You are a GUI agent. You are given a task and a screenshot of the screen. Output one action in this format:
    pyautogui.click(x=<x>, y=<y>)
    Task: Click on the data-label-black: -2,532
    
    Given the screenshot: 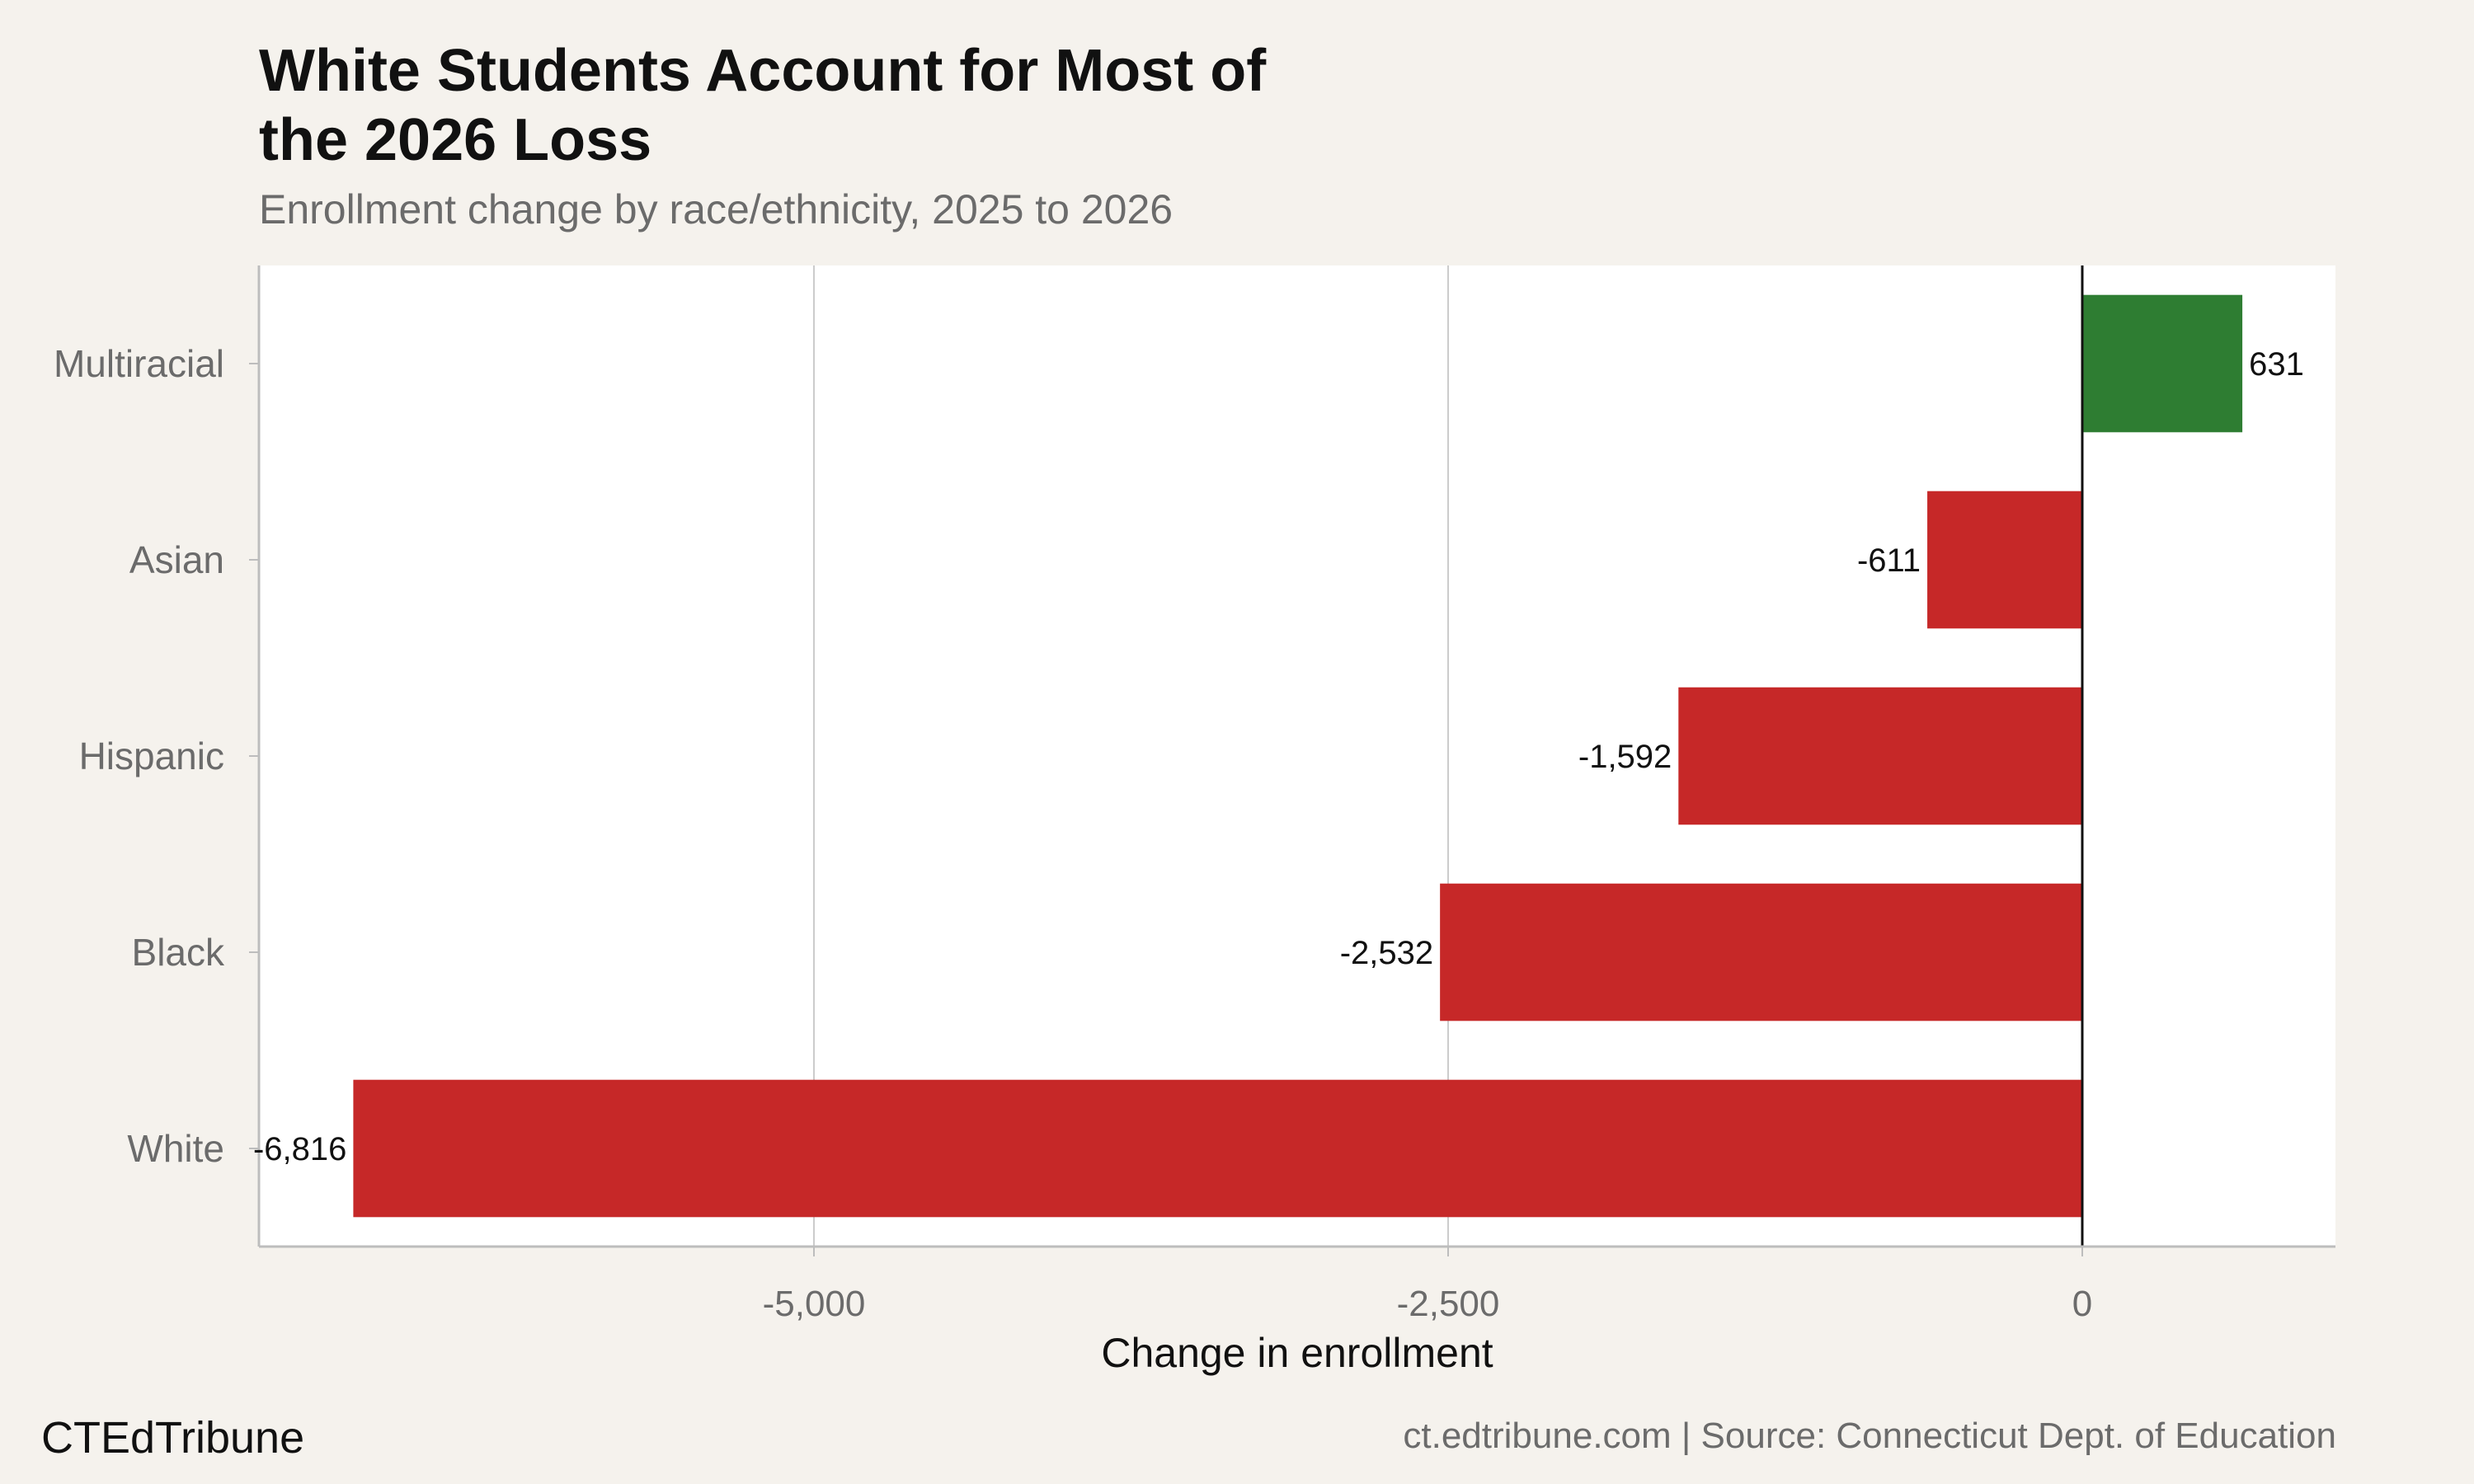 What is the action you would take?
    pyautogui.click(x=1386, y=953)
    